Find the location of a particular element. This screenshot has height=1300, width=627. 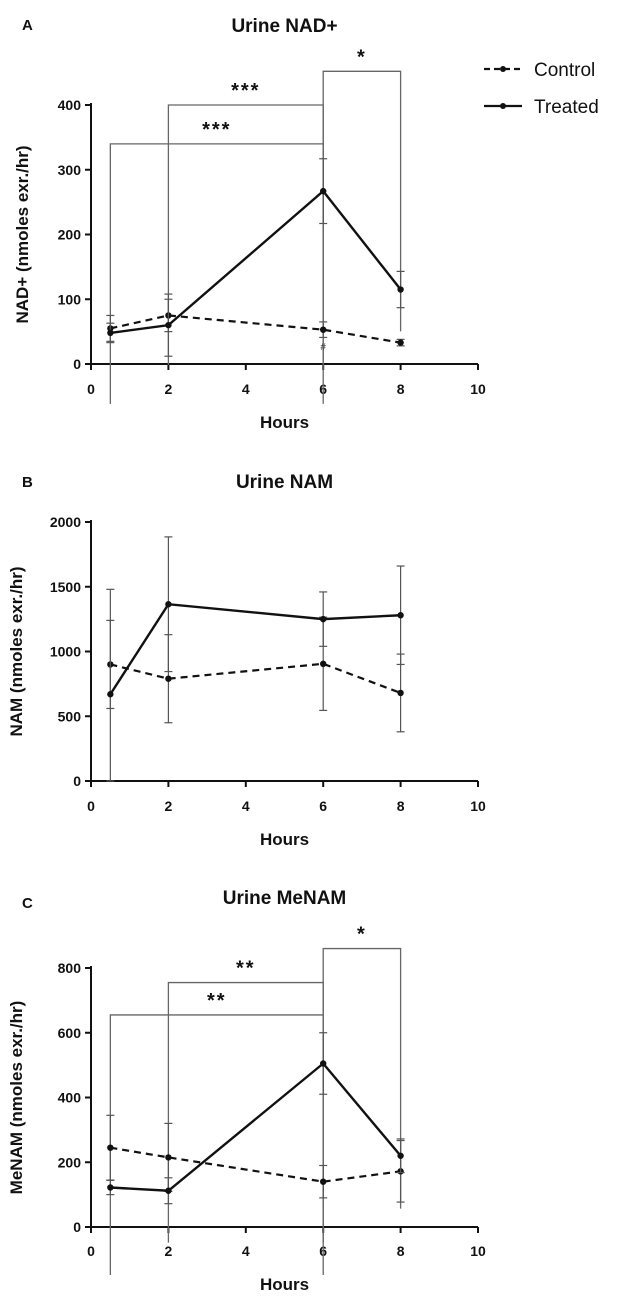

panel-title: Urine NAD+ is located at coordinates (284, 26).